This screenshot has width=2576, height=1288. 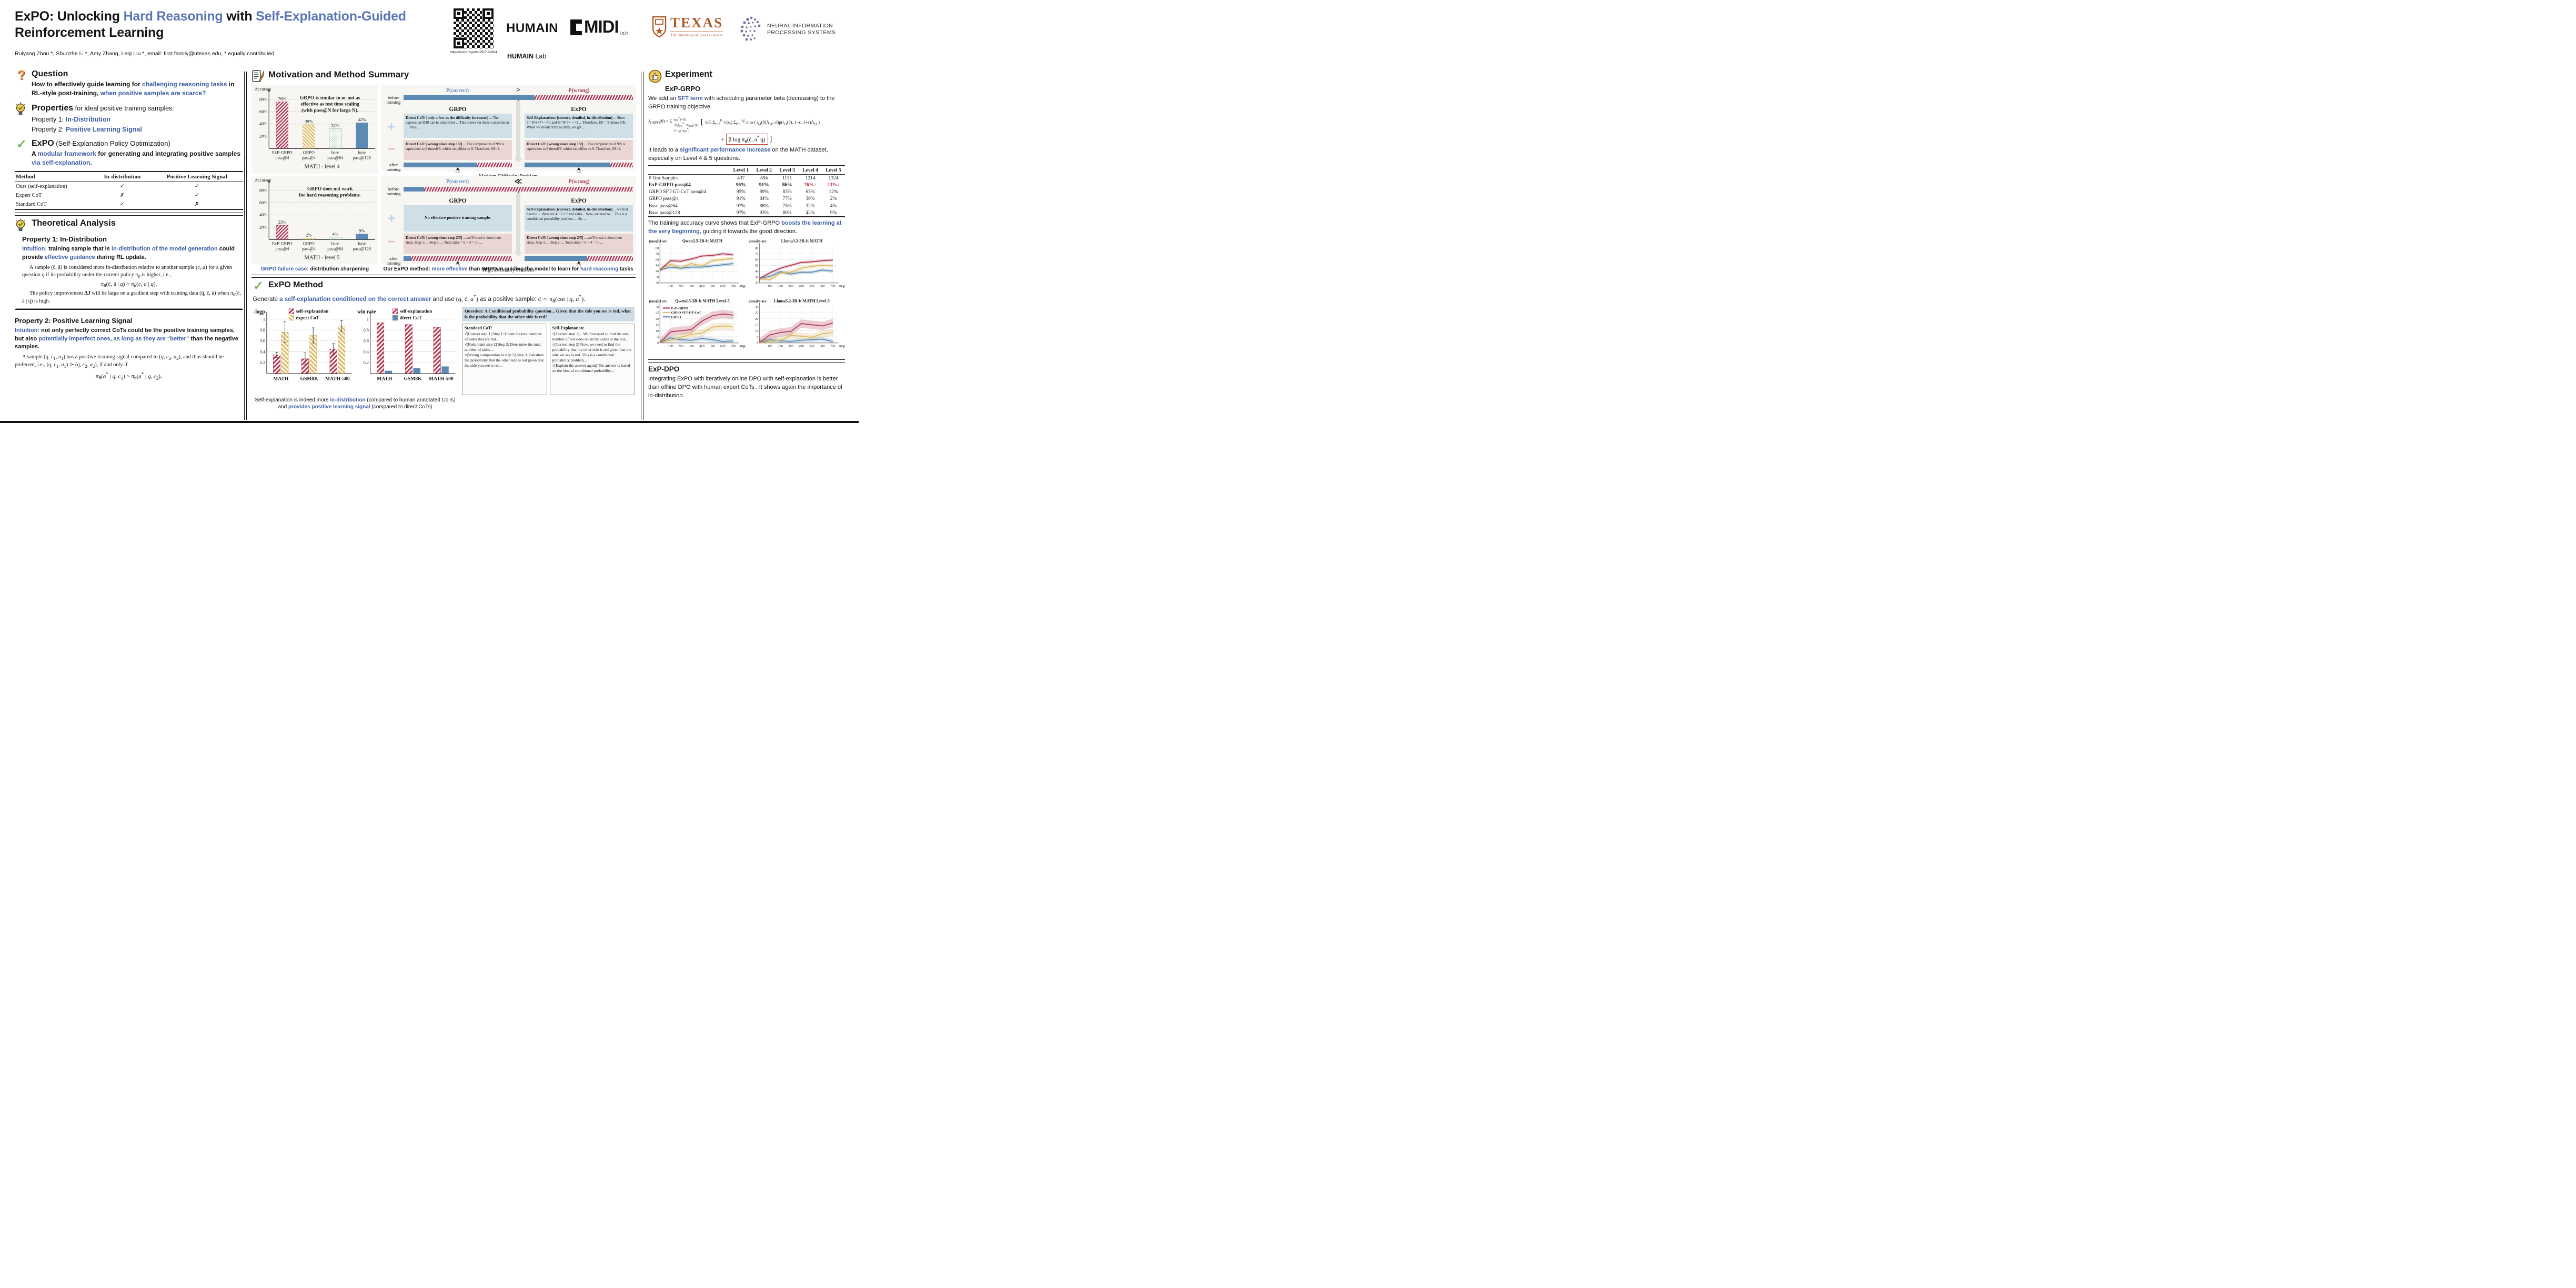 I want to click on before-training-label: before training, so click(x=393, y=100).